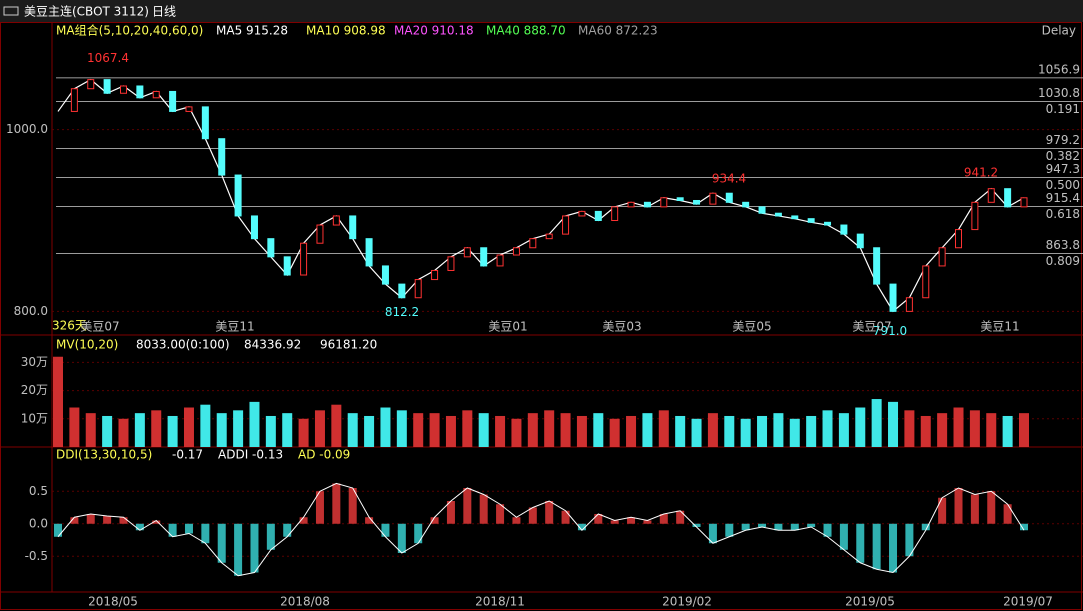 The width and height of the screenshot is (1083, 611). What do you see at coordinates (38, 523) in the screenshot?
I see `y-tick-label: 0.0` at bounding box center [38, 523].